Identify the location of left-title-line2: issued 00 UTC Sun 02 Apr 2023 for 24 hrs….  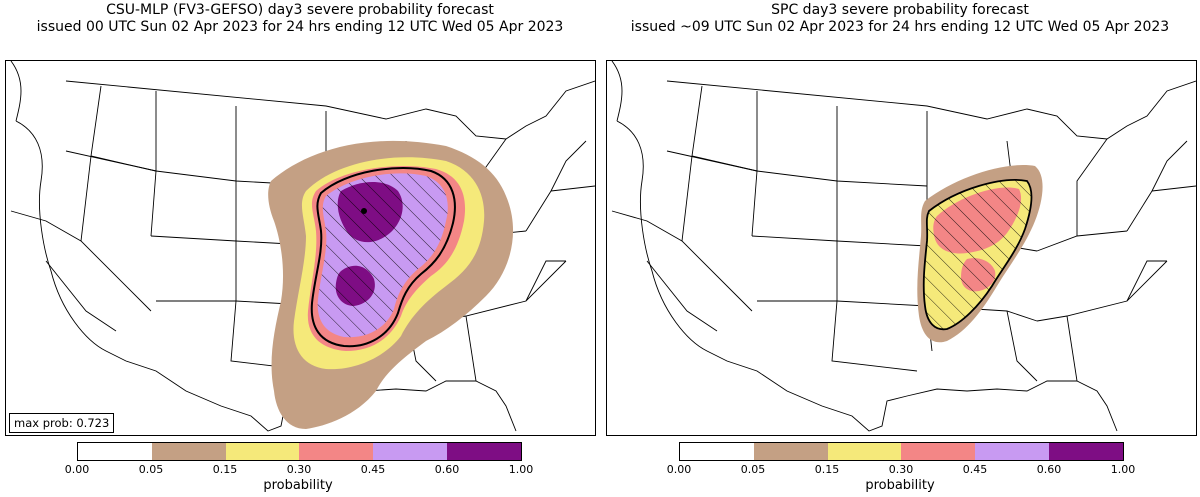
(300, 27).